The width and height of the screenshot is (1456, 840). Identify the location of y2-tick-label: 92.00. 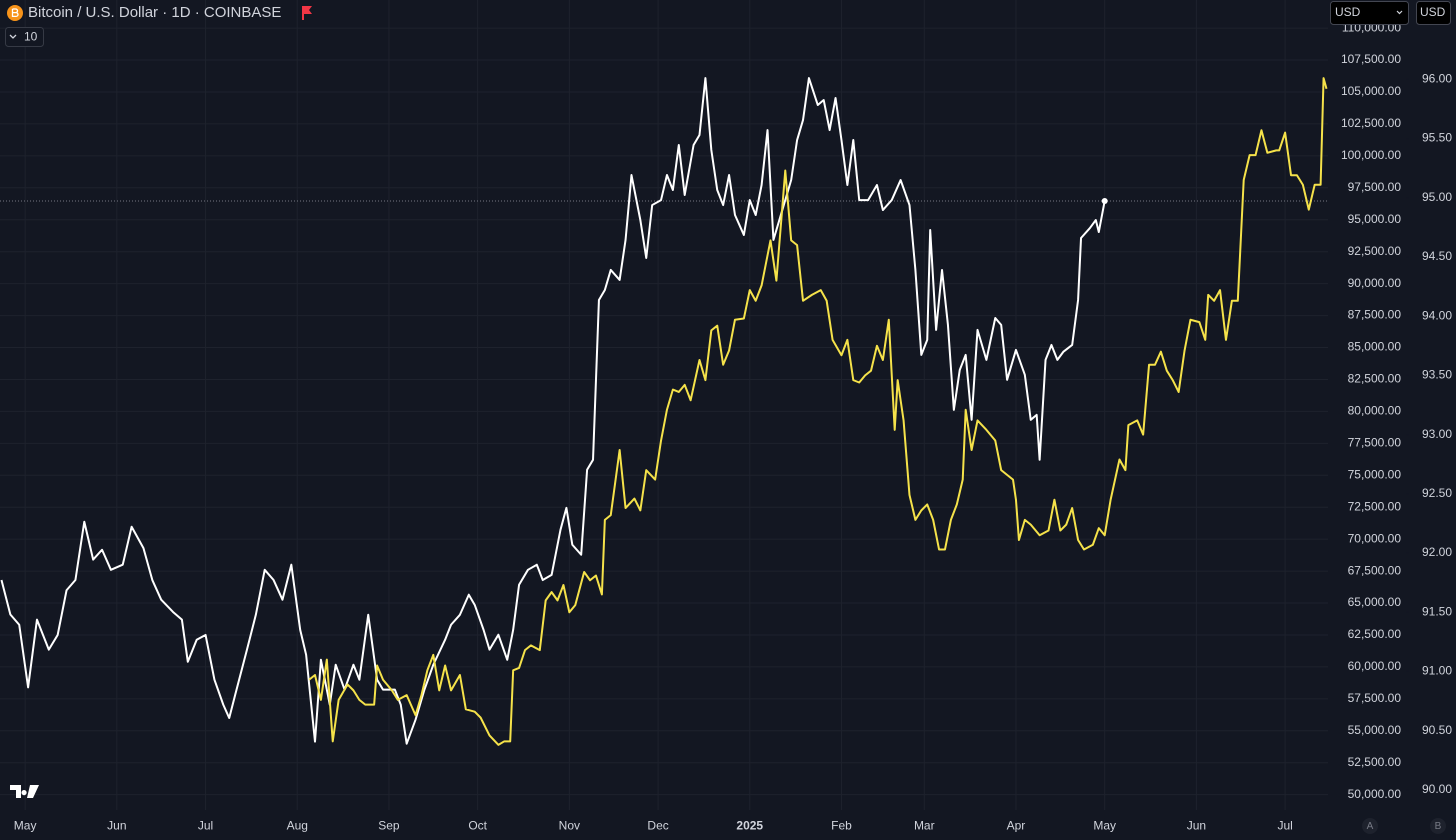
(1437, 552).